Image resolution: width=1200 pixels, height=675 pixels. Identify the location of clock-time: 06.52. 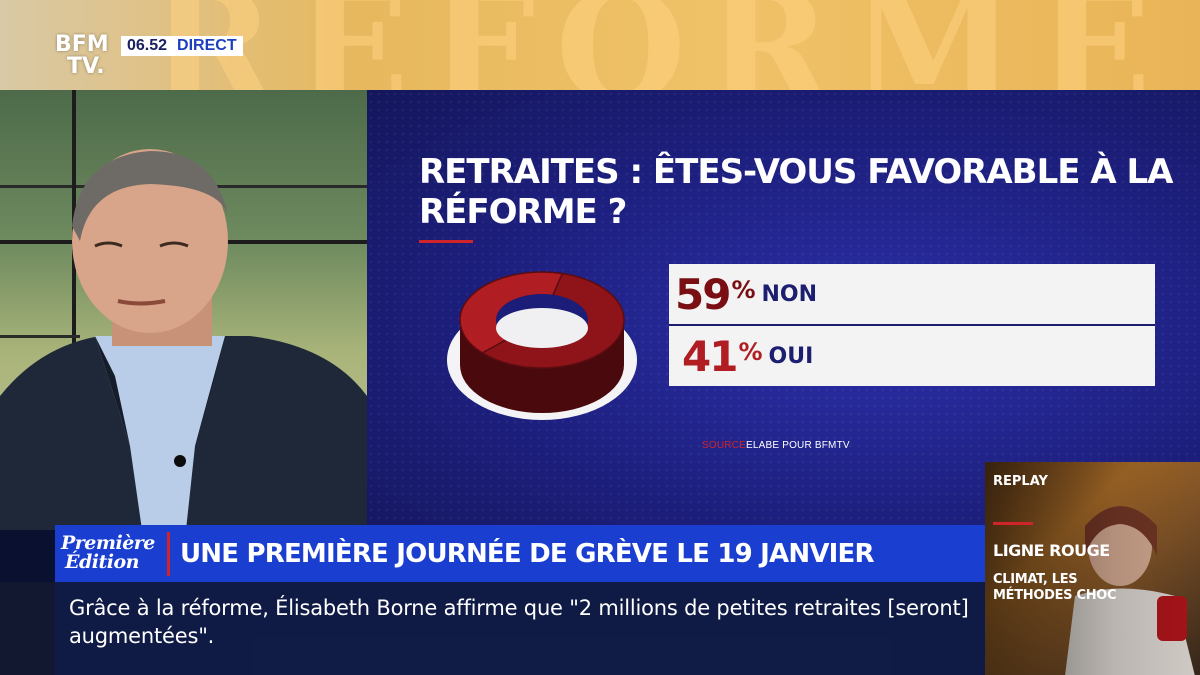
(147, 46).